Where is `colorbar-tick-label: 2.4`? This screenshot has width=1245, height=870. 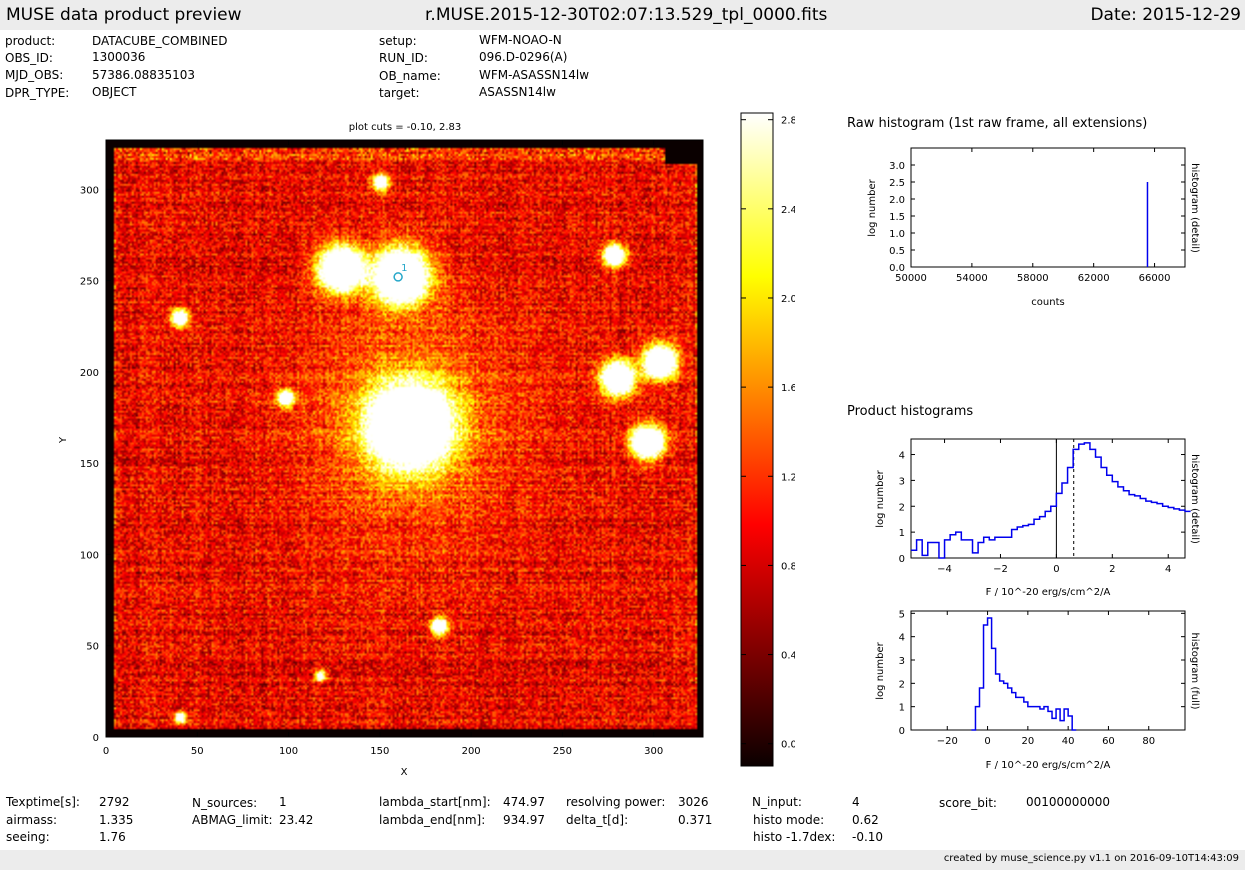 colorbar-tick-label: 2.4 is located at coordinates (788, 210).